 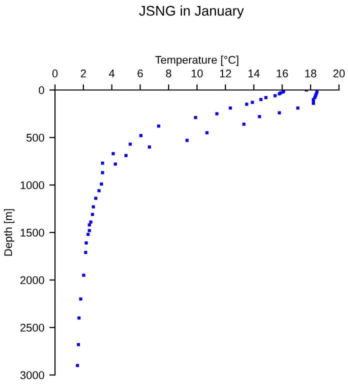 What do you see at coordinates (196, 61) in the screenshot?
I see `x-axis-title: Temperature [°C]` at bounding box center [196, 61].